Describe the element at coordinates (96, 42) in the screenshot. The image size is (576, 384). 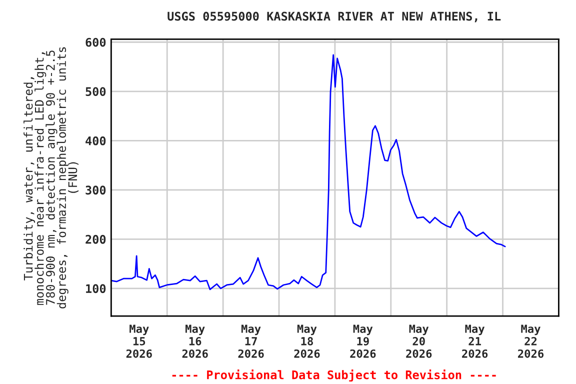
I see `y-tick-label: 600` at that location.